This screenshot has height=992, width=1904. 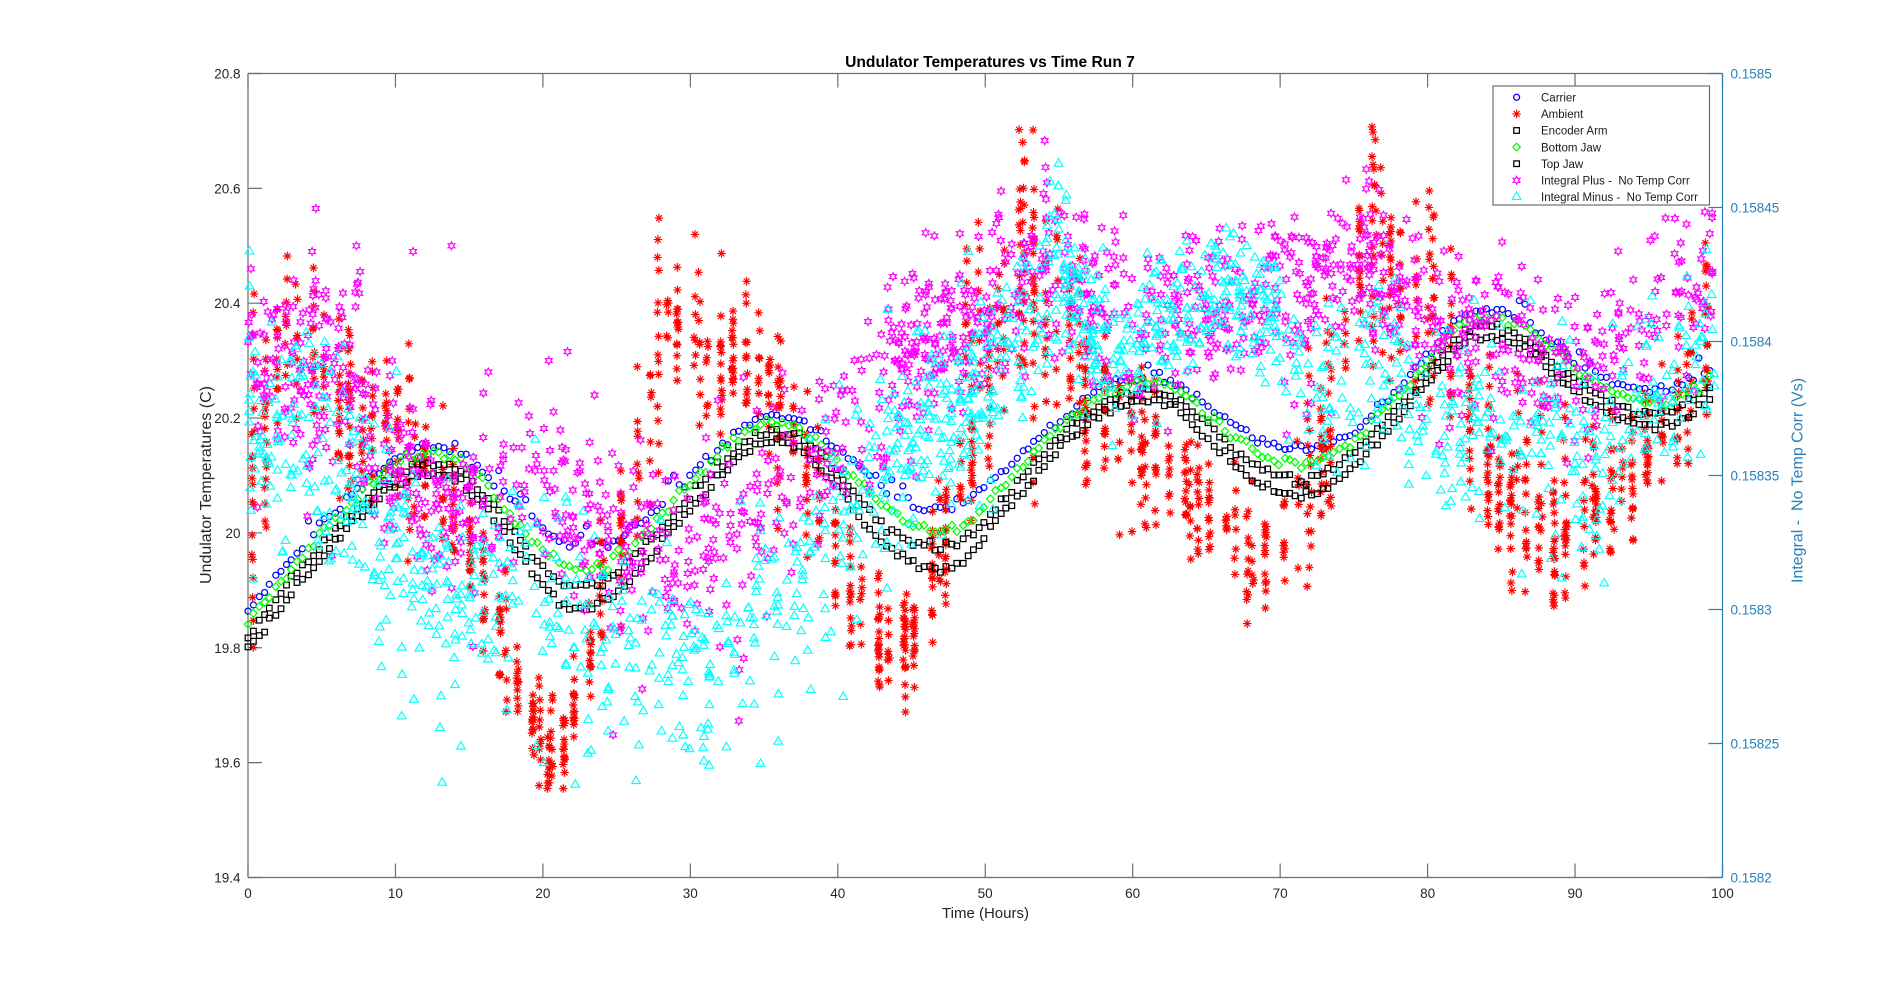 I want to click on svg-text: 19.6, so click(x=227, y=763).